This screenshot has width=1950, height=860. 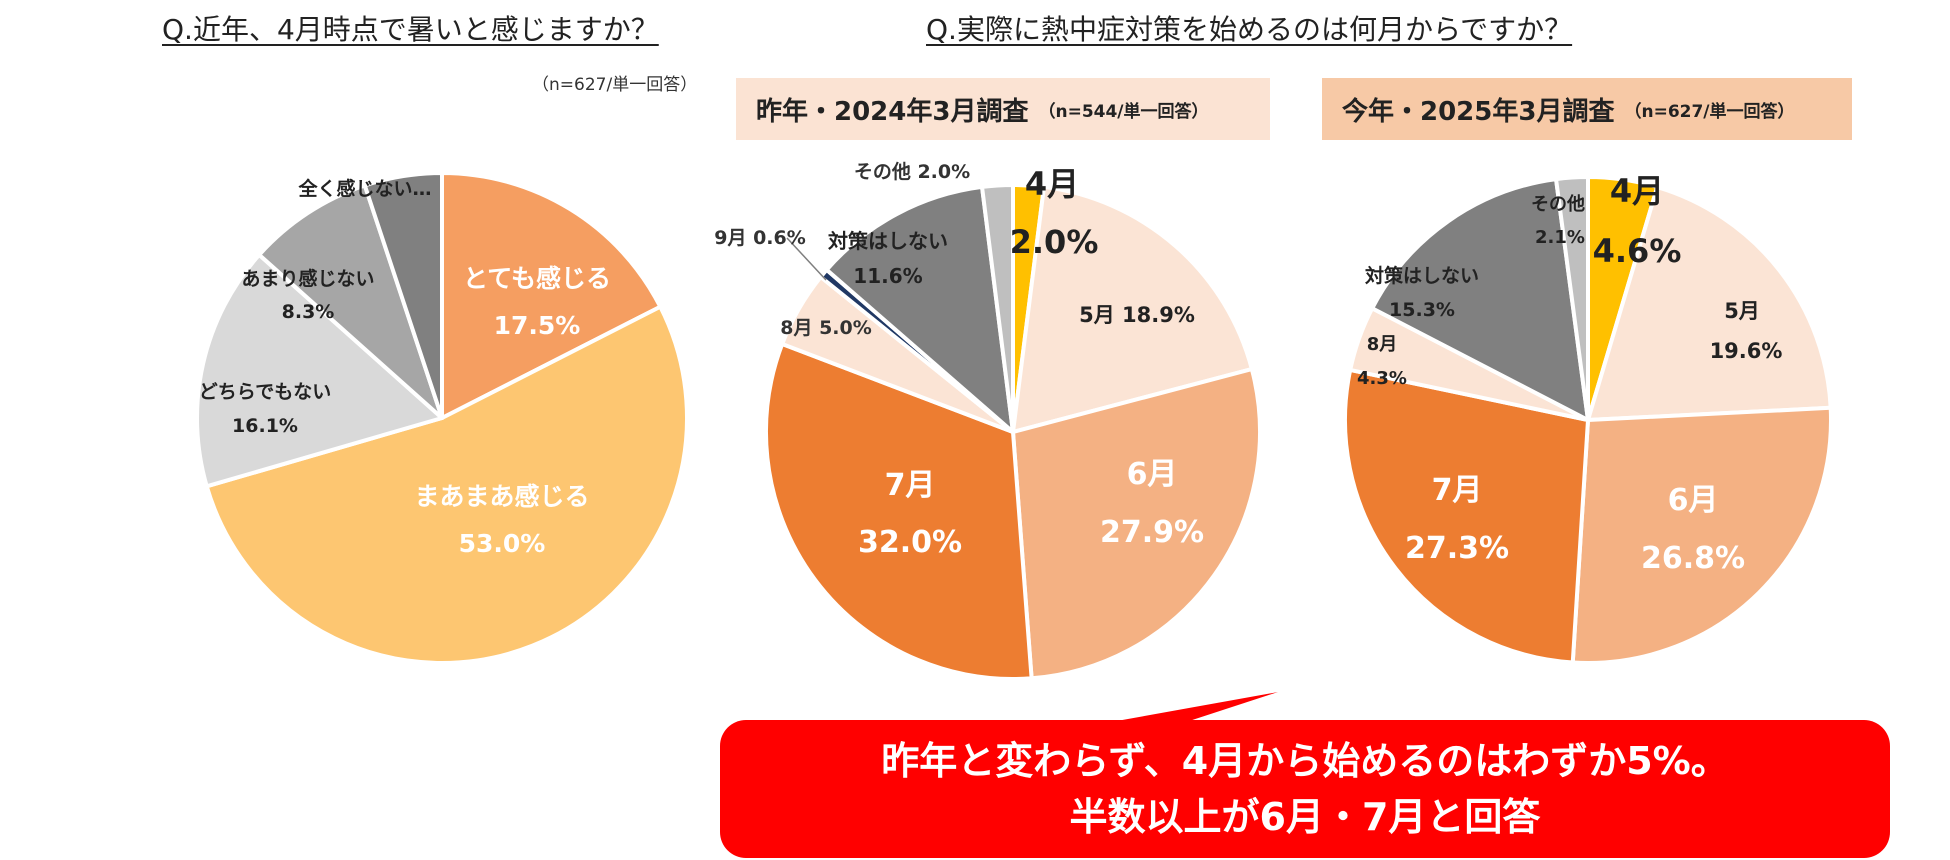 What do you see at coordinates (1478, 111) in the screenshot?
I see `survey-header-2025-title: 今年・2025年3月調査` at bounding box center [1478, 111].